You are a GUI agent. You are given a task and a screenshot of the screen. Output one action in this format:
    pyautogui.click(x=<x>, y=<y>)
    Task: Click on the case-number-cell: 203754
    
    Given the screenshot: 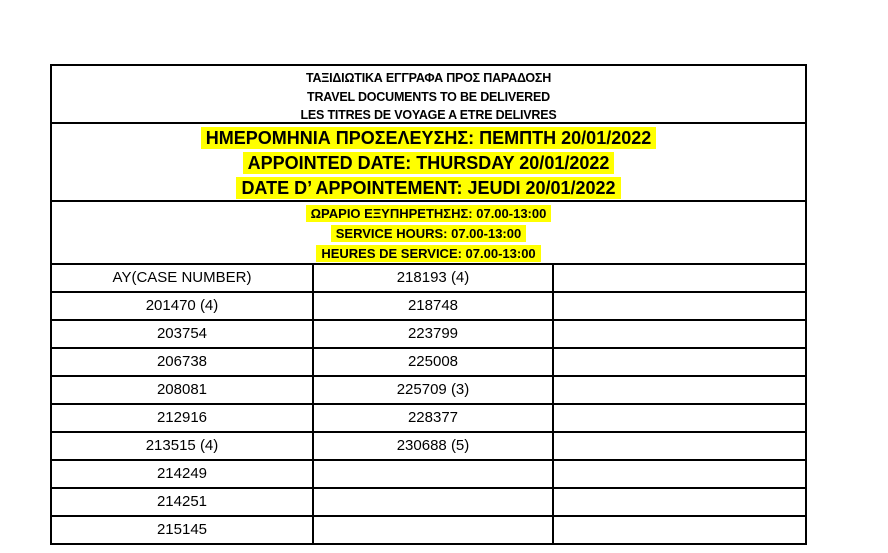 What is the action you would take?
    pyautogui.click(x=182, y=334)
    